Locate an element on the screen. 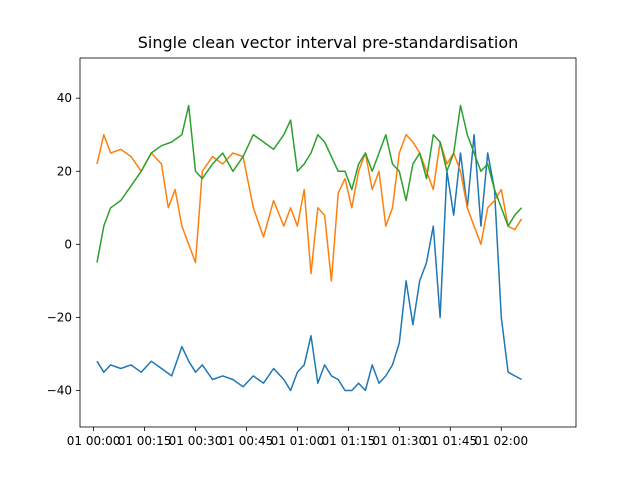 This screenshot has height=480, width=640. x-tick-label: 01 00:00 is located at coordinates (94, 441).